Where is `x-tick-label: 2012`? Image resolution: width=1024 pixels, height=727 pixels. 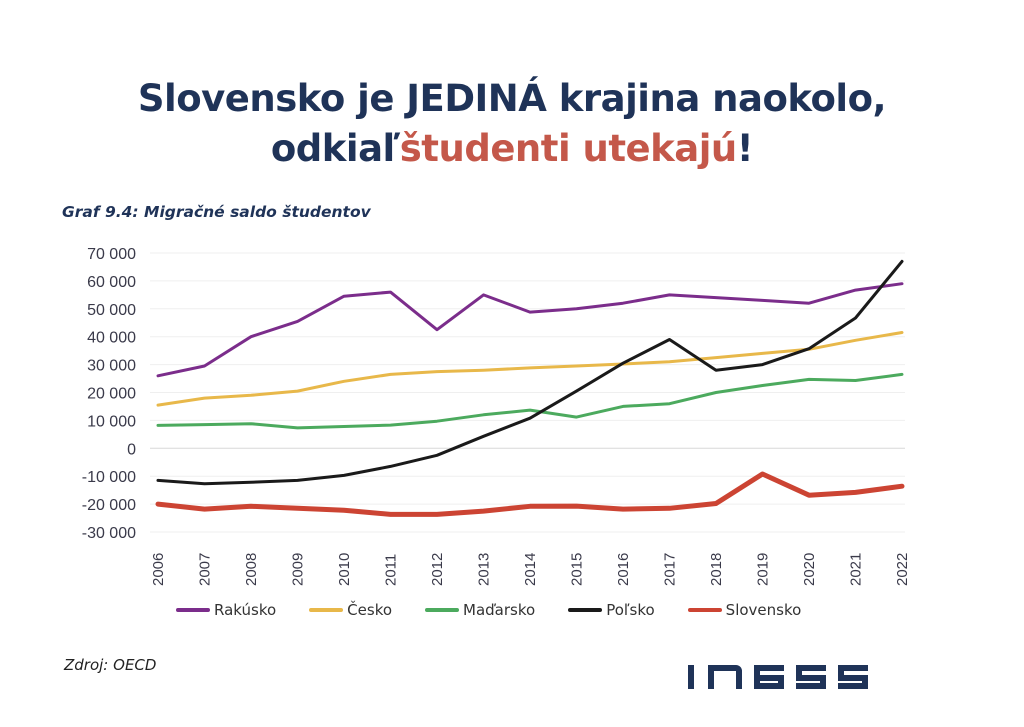 x-tick-label: 2012 is located at coordinates (437, 569).